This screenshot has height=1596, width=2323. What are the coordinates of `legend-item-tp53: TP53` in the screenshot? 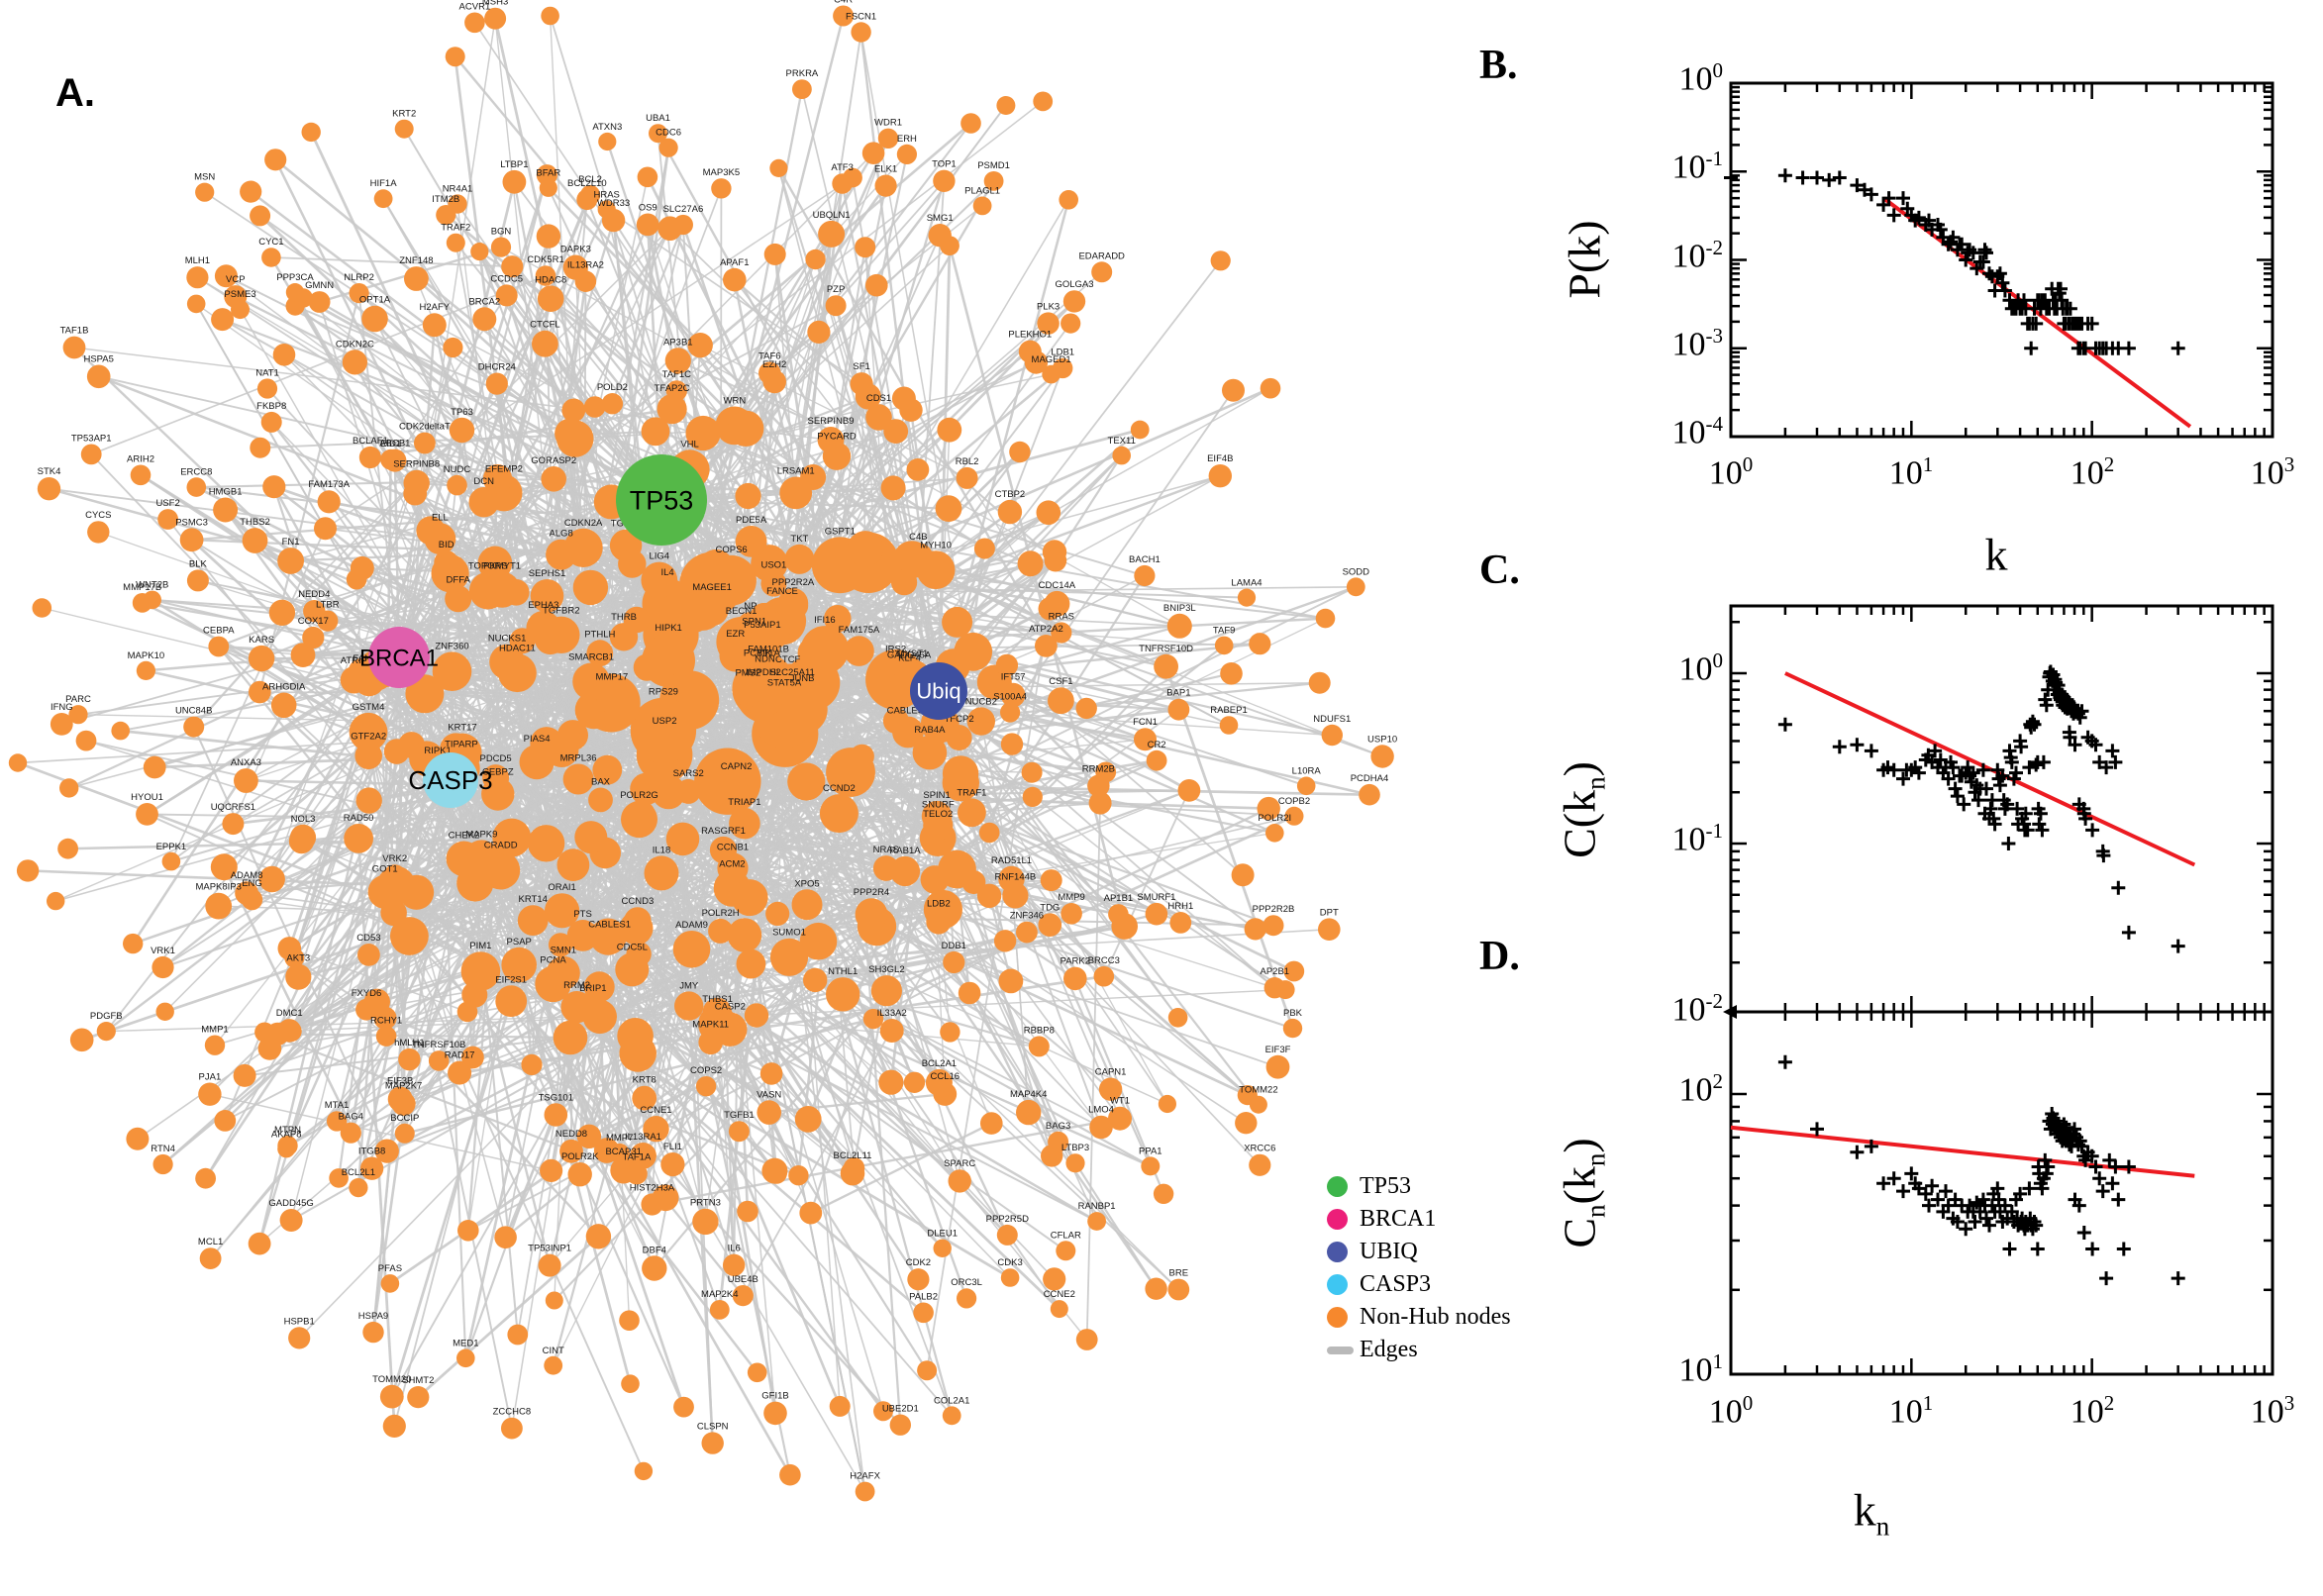 It's located at (1419, 1186).